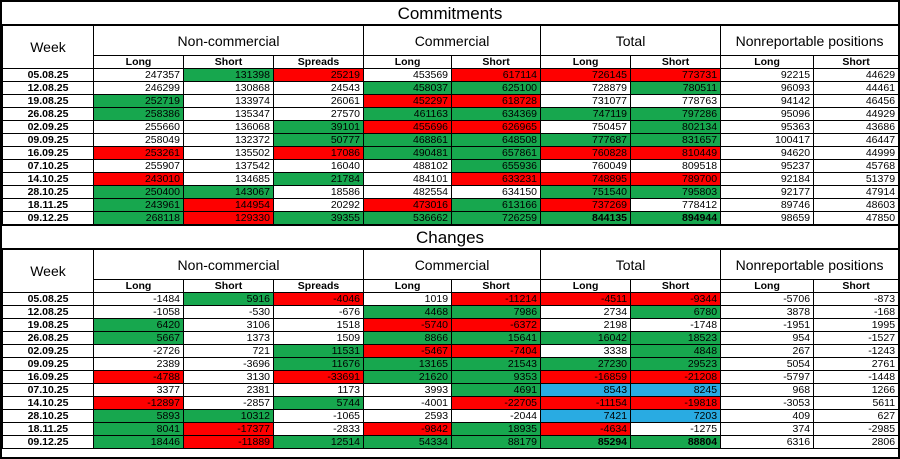 The width and height of the screenshot is (900, 459). Describe the element at coordinates (676, 127) in the screenshot. I see `data-cell: 802134` at that location.